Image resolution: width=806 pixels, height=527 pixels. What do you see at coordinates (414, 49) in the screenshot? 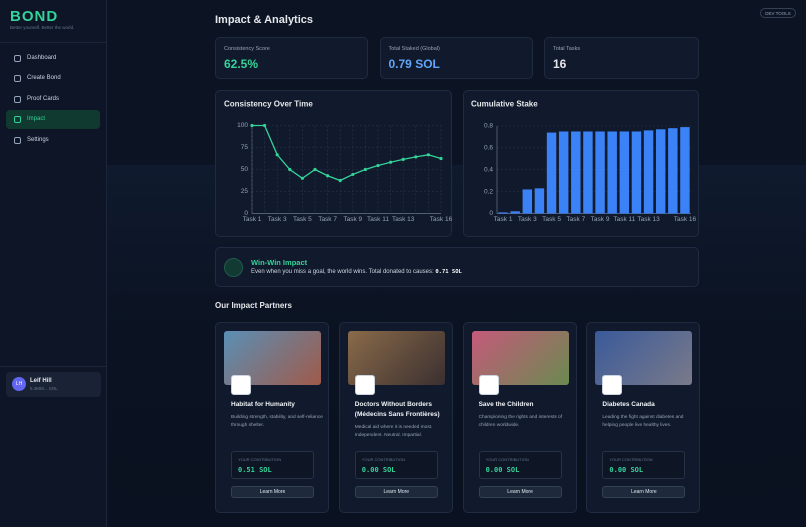
I see `stat-label: Total Staked (Global)` at bounding box center [414, 49].